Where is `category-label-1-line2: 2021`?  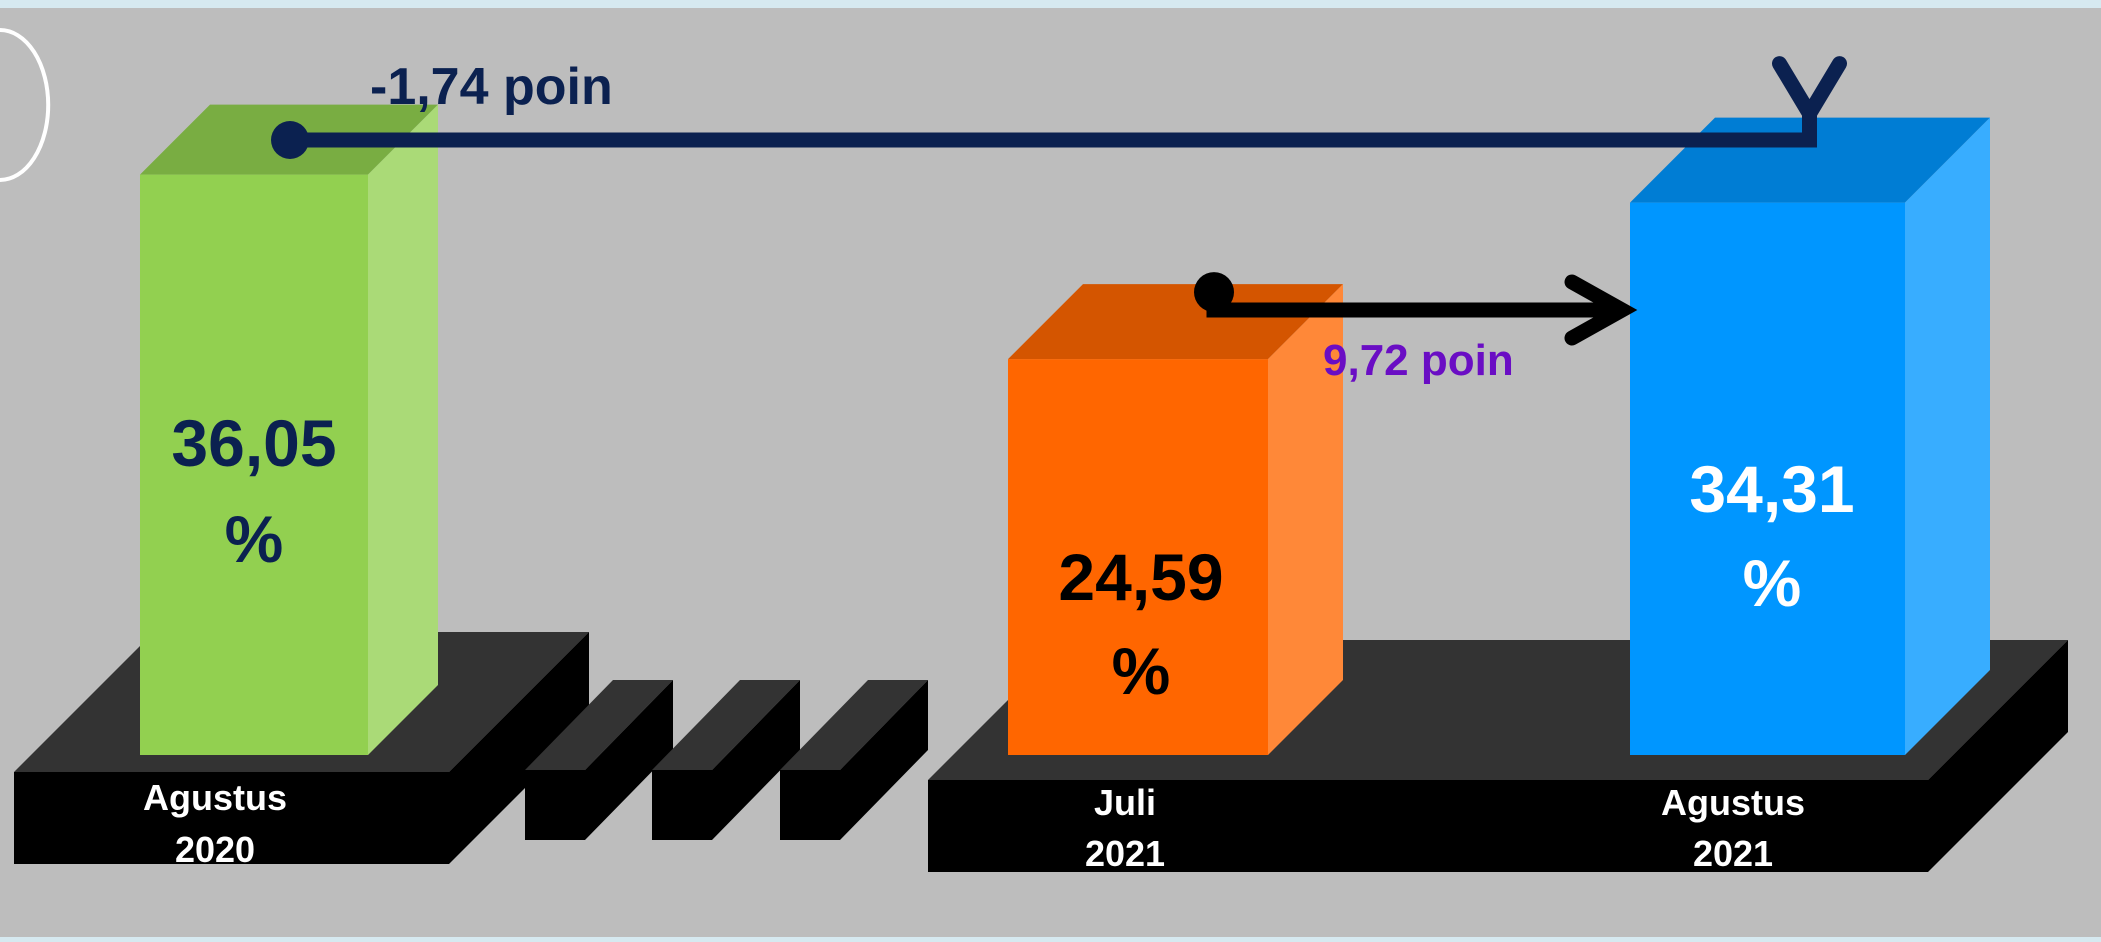 category-label-1-line2: 2021 is located at coordinates (1125, 853).